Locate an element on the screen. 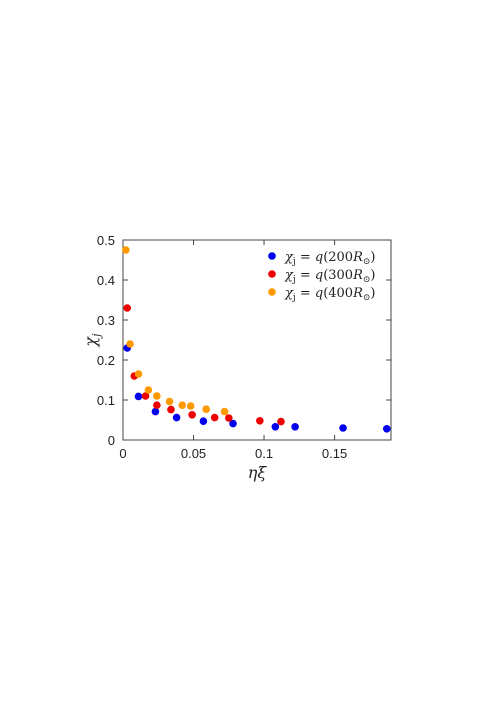 This screenshot has width=498, height=705. data-points is located at coordinates (256, 339).